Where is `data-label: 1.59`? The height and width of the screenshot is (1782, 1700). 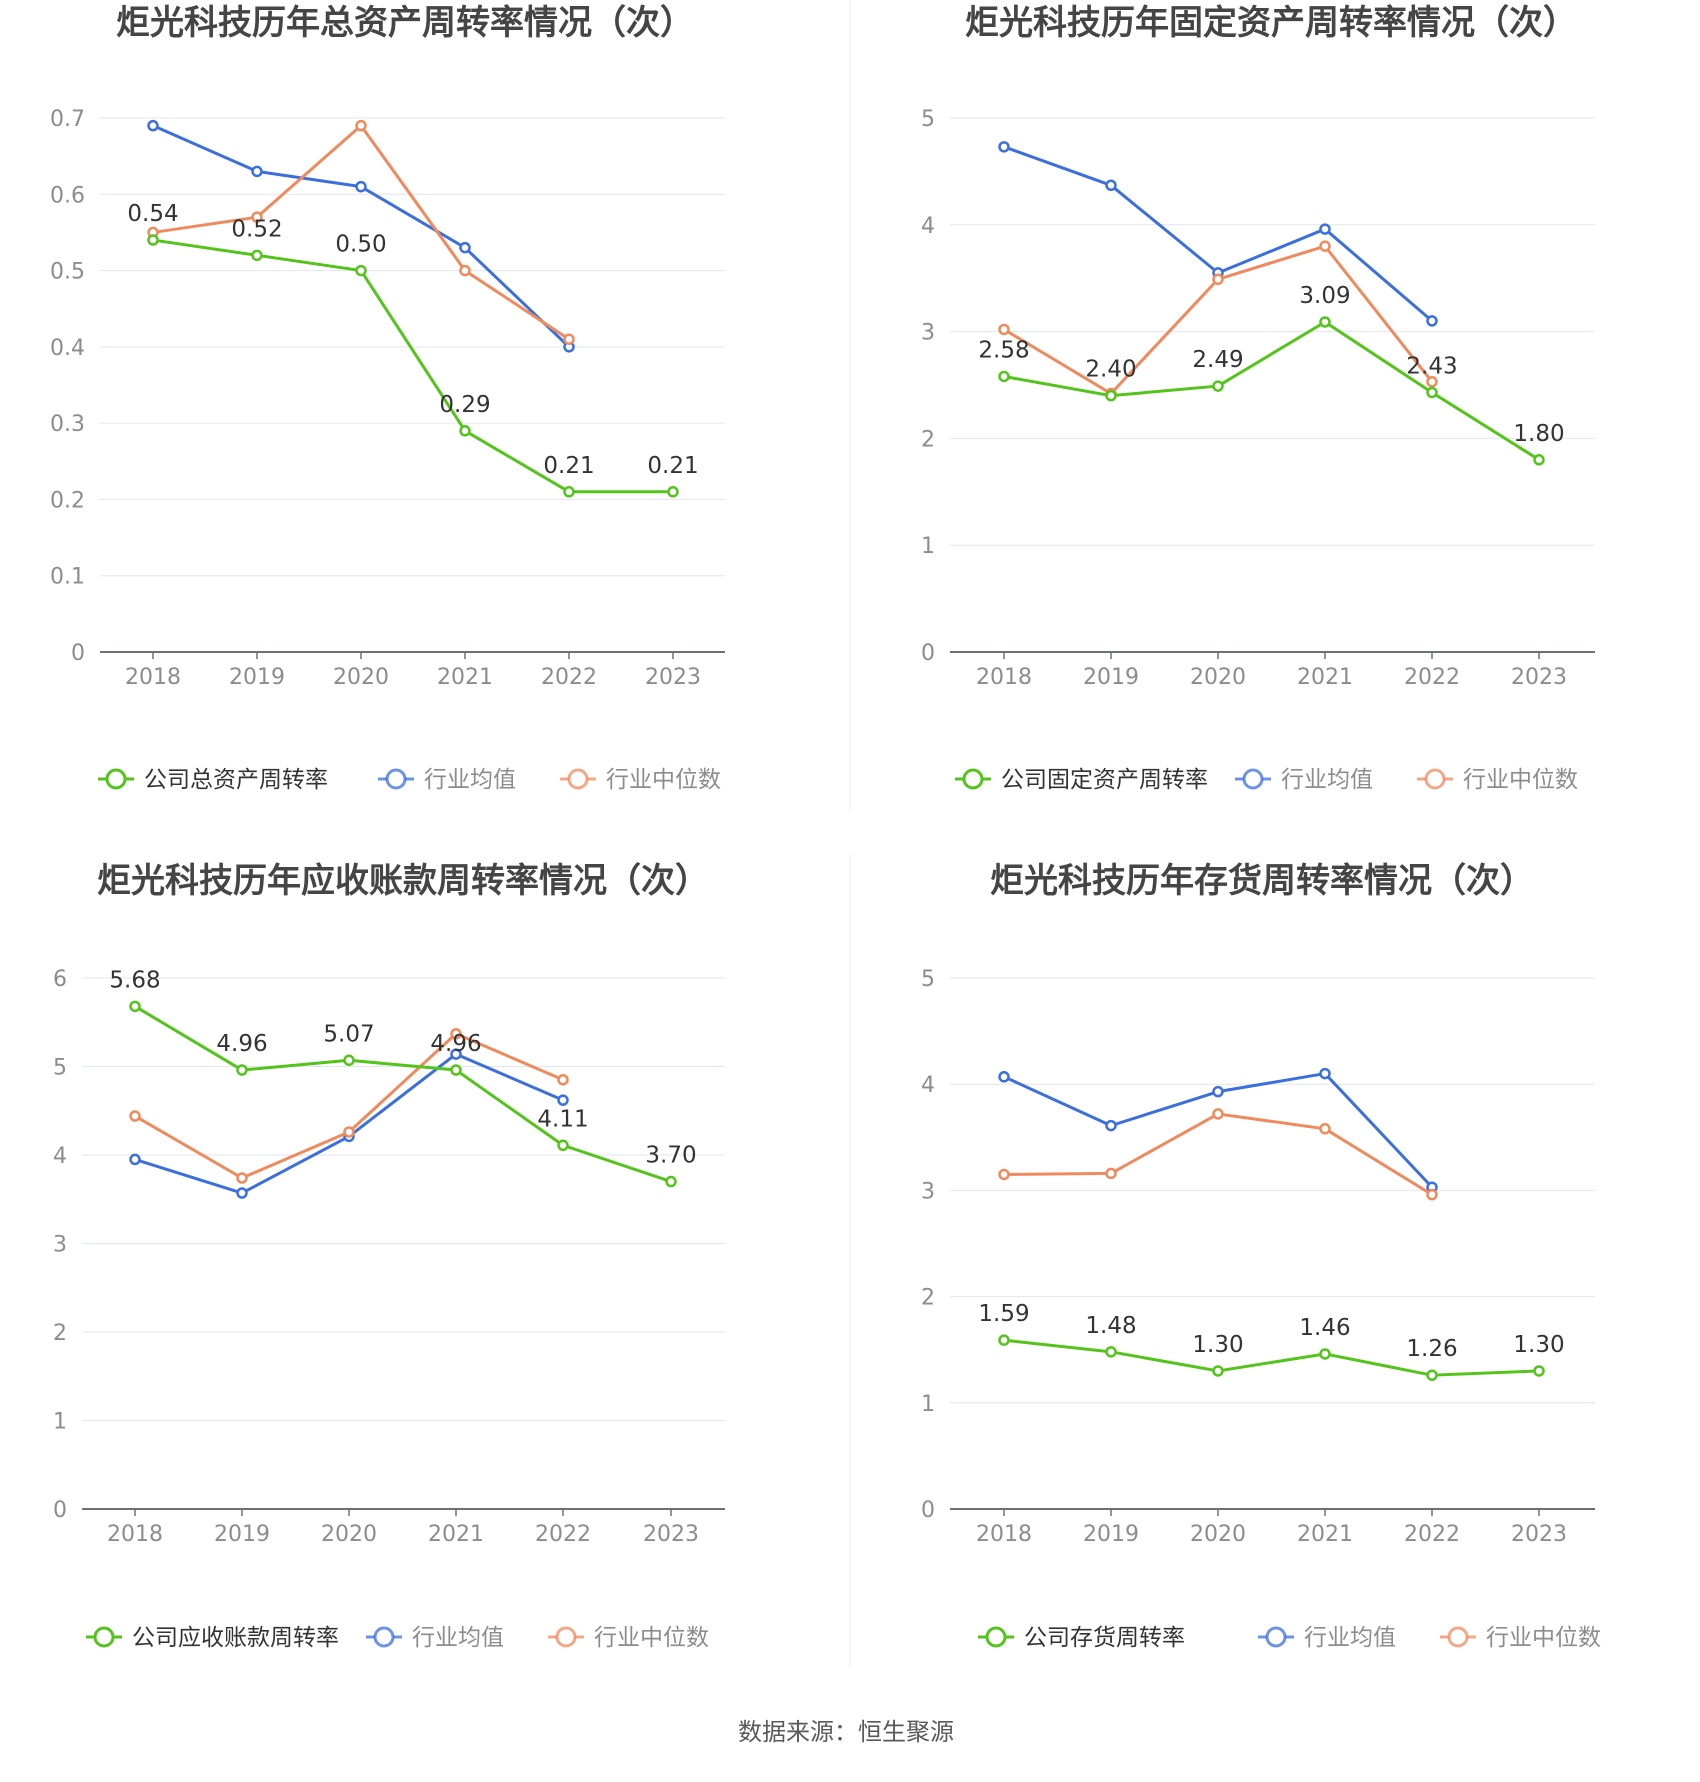 data-label: 1.59 is located at coordinates (1003, 1314).